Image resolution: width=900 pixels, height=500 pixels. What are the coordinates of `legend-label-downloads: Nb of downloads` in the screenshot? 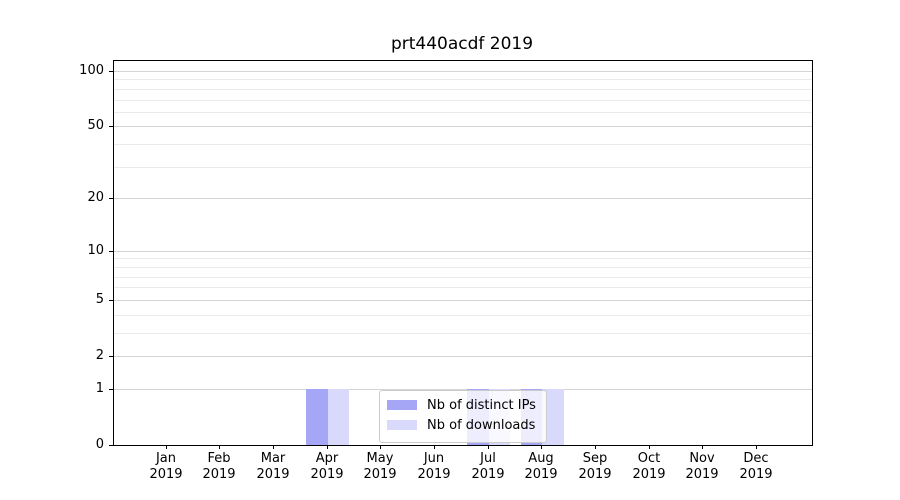 It's located at (481, 425).